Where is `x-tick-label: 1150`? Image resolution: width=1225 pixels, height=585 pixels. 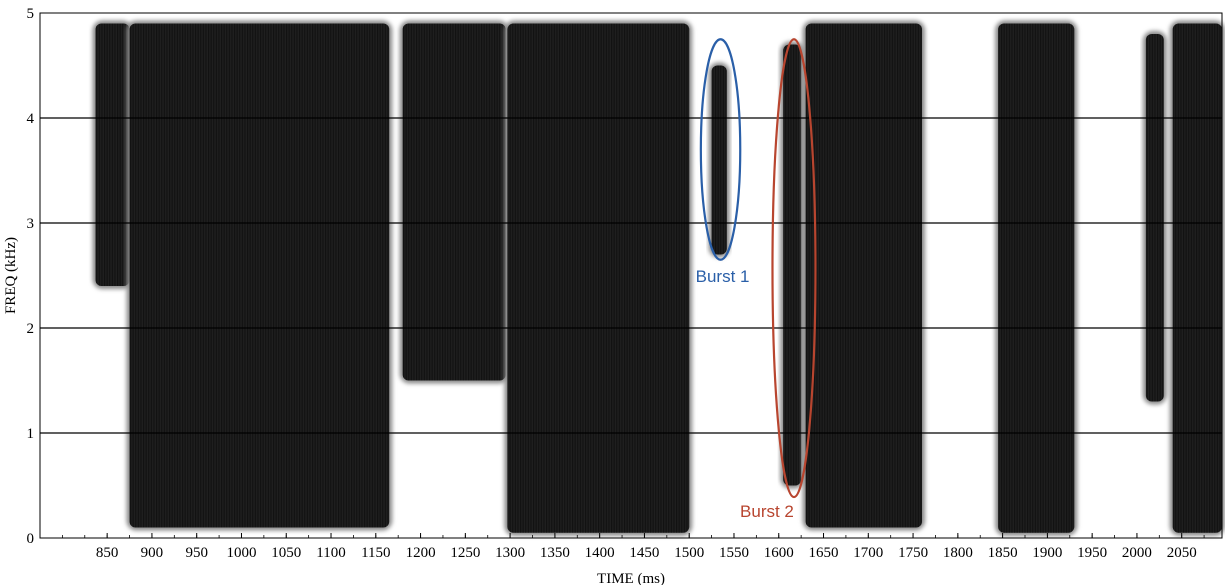 x-tick-label: 1150 is located at coordinates (375, 553).